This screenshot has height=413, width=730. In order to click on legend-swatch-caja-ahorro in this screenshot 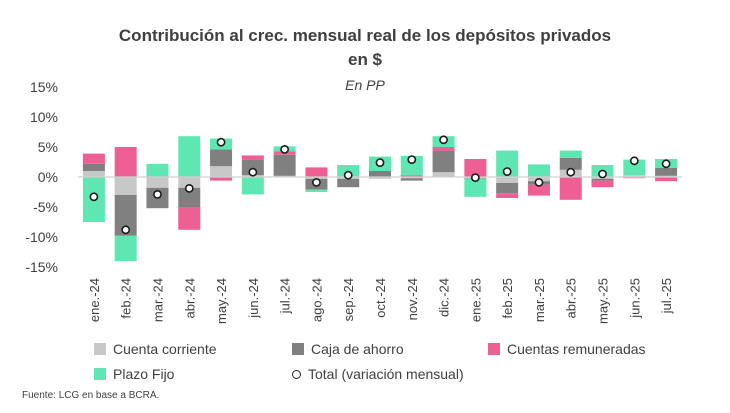, I will do `click(298, 349)`.